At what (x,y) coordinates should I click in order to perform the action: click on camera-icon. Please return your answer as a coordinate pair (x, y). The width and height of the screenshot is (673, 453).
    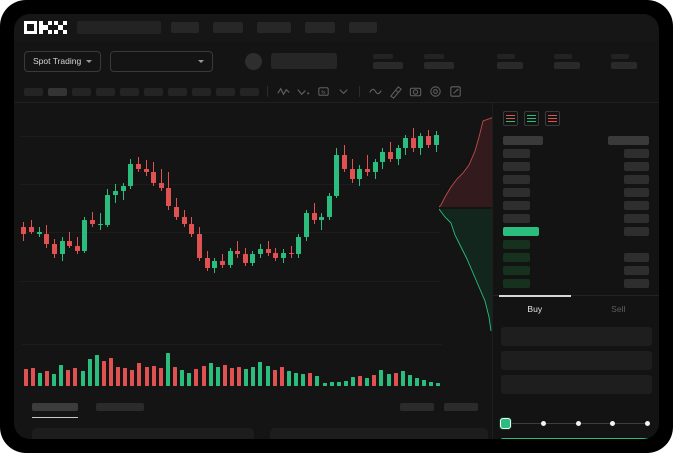
    Looking at the image, I should click on (415, 91).